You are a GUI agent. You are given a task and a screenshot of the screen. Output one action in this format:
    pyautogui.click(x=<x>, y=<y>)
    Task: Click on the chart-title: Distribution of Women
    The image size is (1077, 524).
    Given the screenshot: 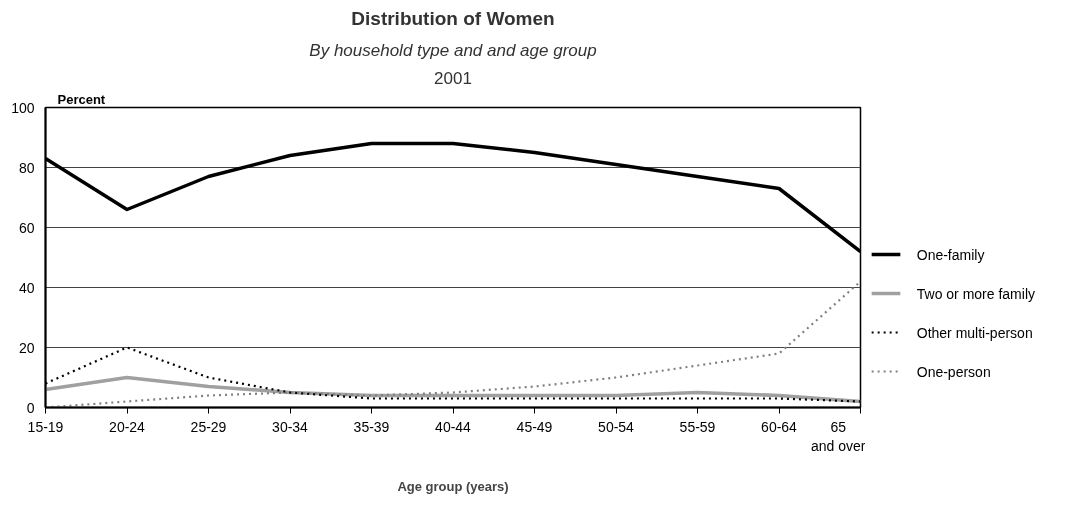 What is the action you would take?
    pyautogui.click(x=453, y=18)
    